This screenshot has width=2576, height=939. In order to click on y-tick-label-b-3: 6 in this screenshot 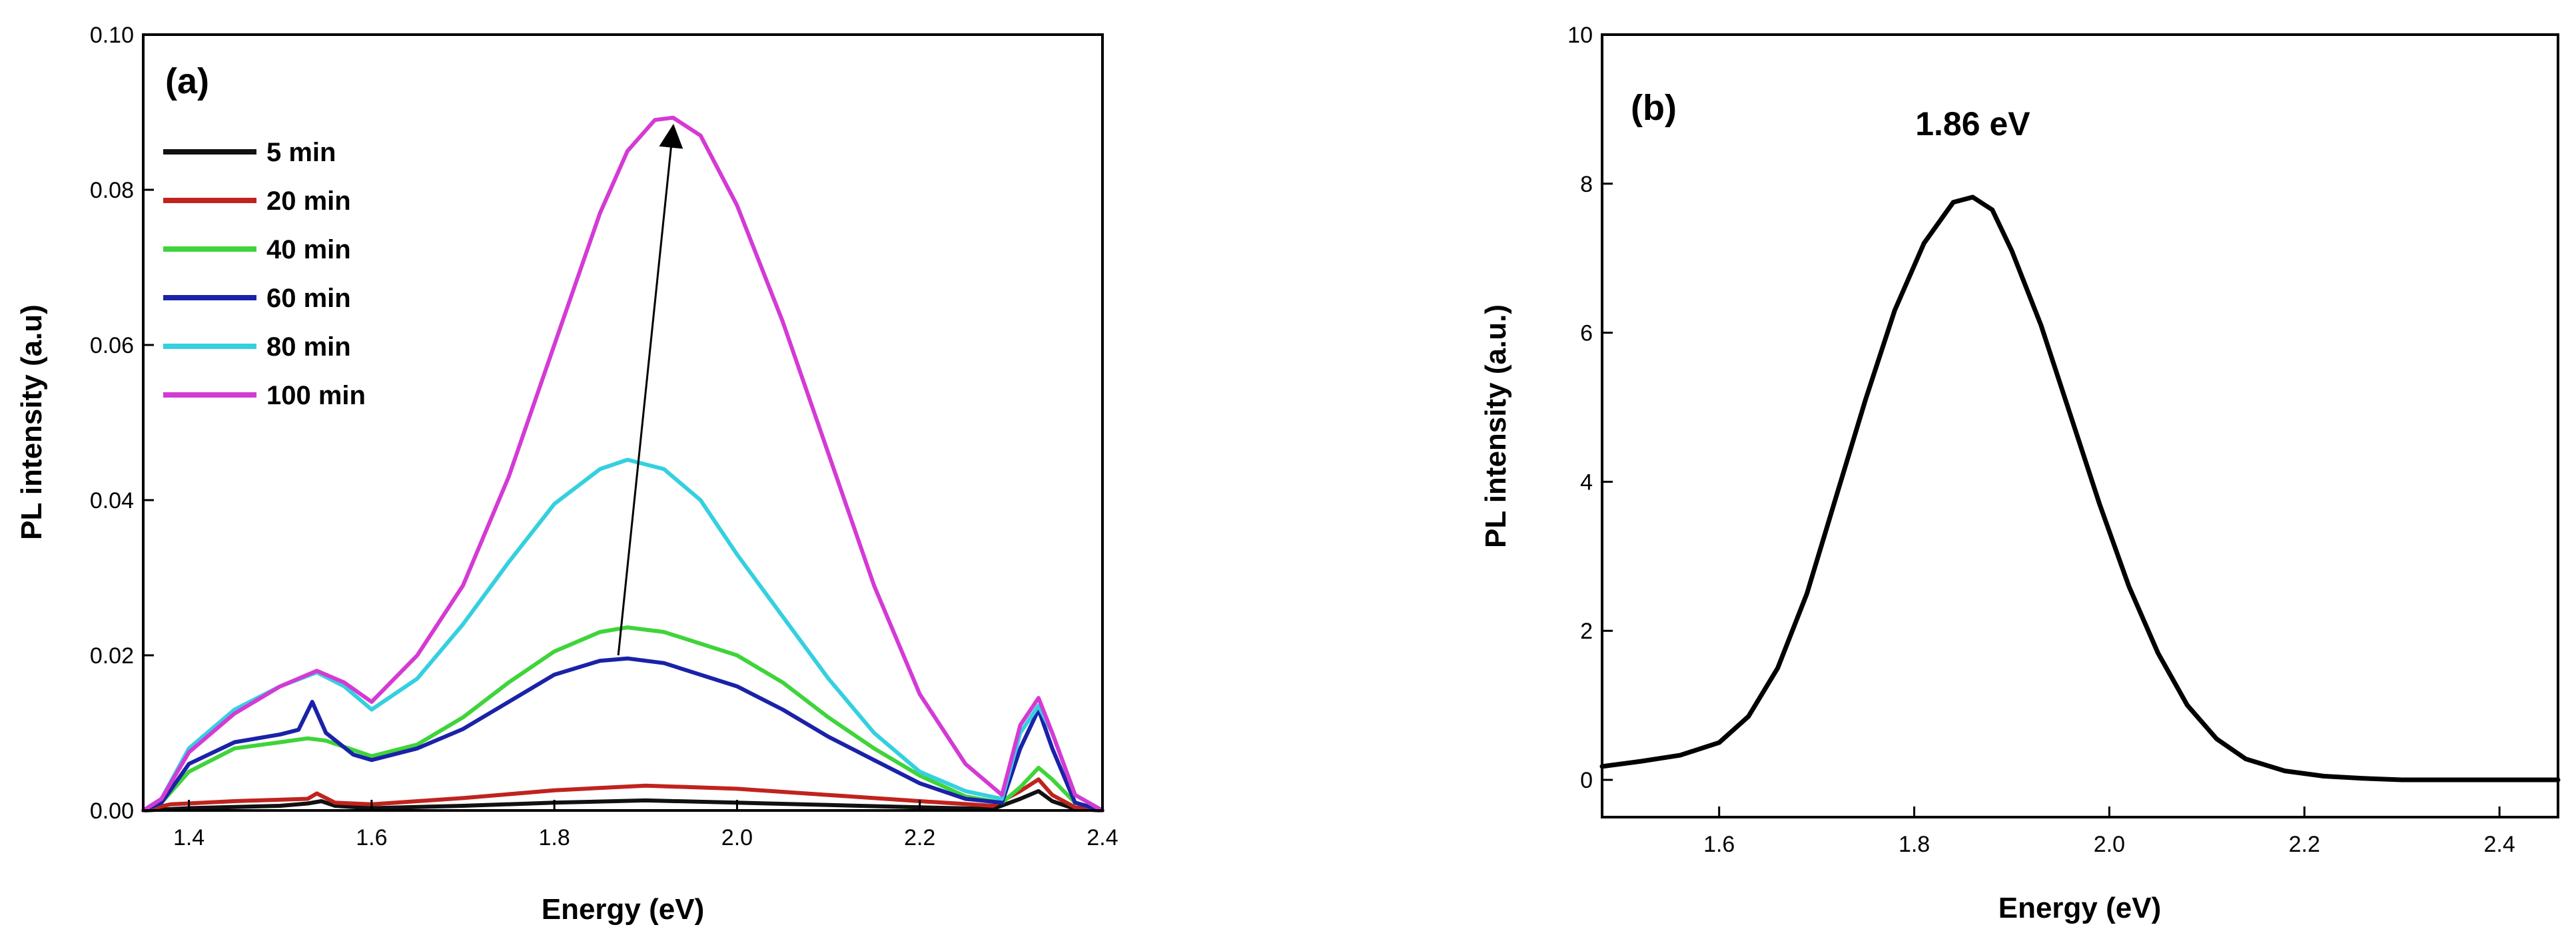, I will do `click(1586, 333)`.